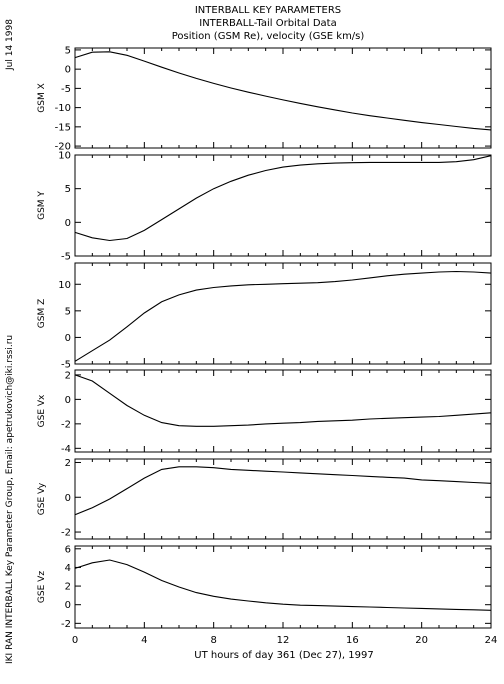 This screenshot has width=504, height=684. I want to click on panel-gse-vx: 2 0 -2 -4 GSE Vx, so click(264, 412).